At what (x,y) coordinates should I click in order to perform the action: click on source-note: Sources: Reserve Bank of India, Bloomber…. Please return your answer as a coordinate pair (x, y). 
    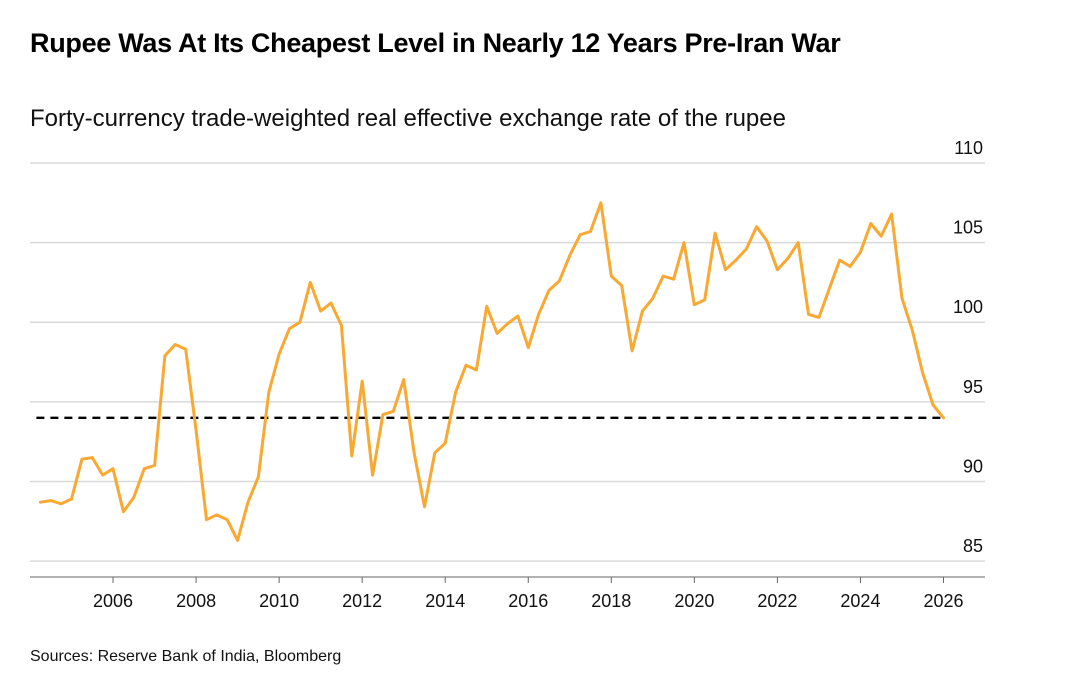
    Looking at the image, I should click on (186, 656).